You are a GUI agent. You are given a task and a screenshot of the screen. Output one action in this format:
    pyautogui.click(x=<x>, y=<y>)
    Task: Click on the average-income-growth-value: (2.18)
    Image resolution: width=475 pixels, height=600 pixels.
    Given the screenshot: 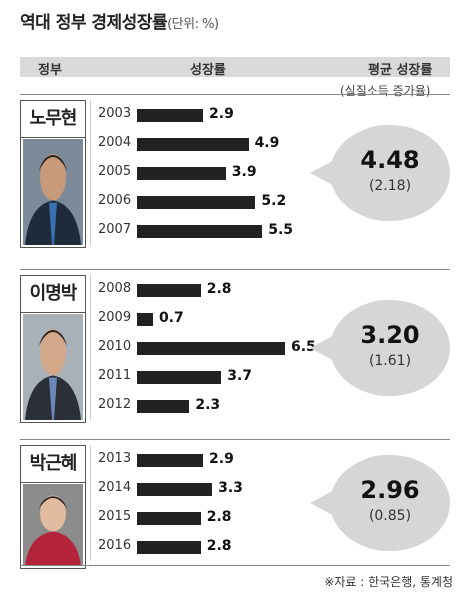 What is the action you would take?
    pyautogui.click(x=390, y=185)
    